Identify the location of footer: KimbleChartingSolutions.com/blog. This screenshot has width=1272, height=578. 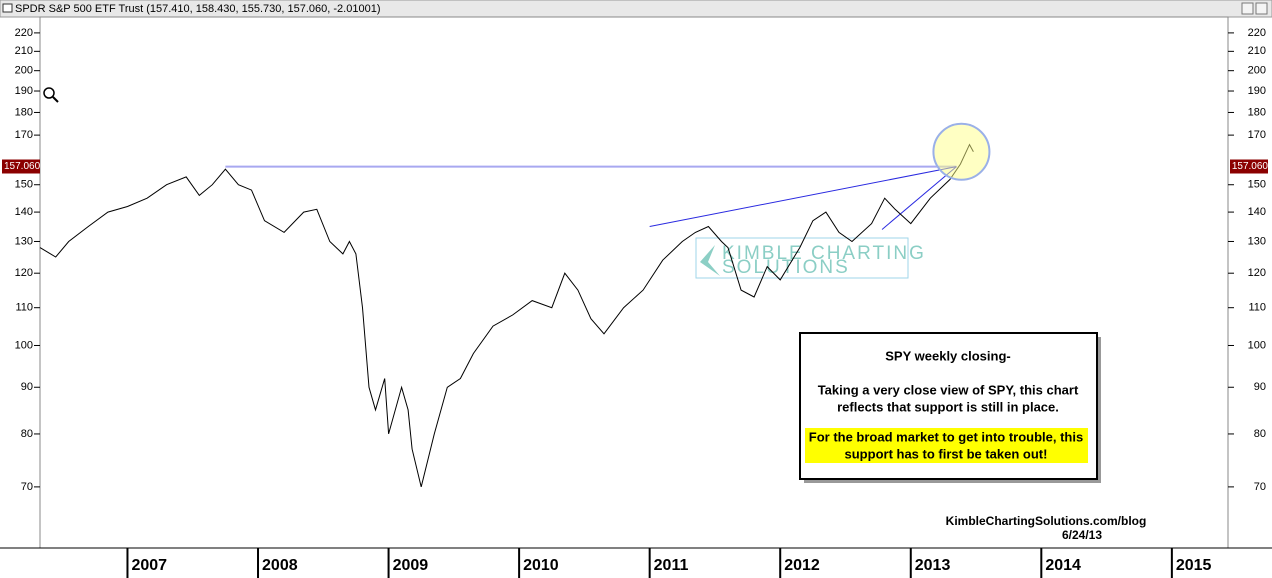
(1046, 521).